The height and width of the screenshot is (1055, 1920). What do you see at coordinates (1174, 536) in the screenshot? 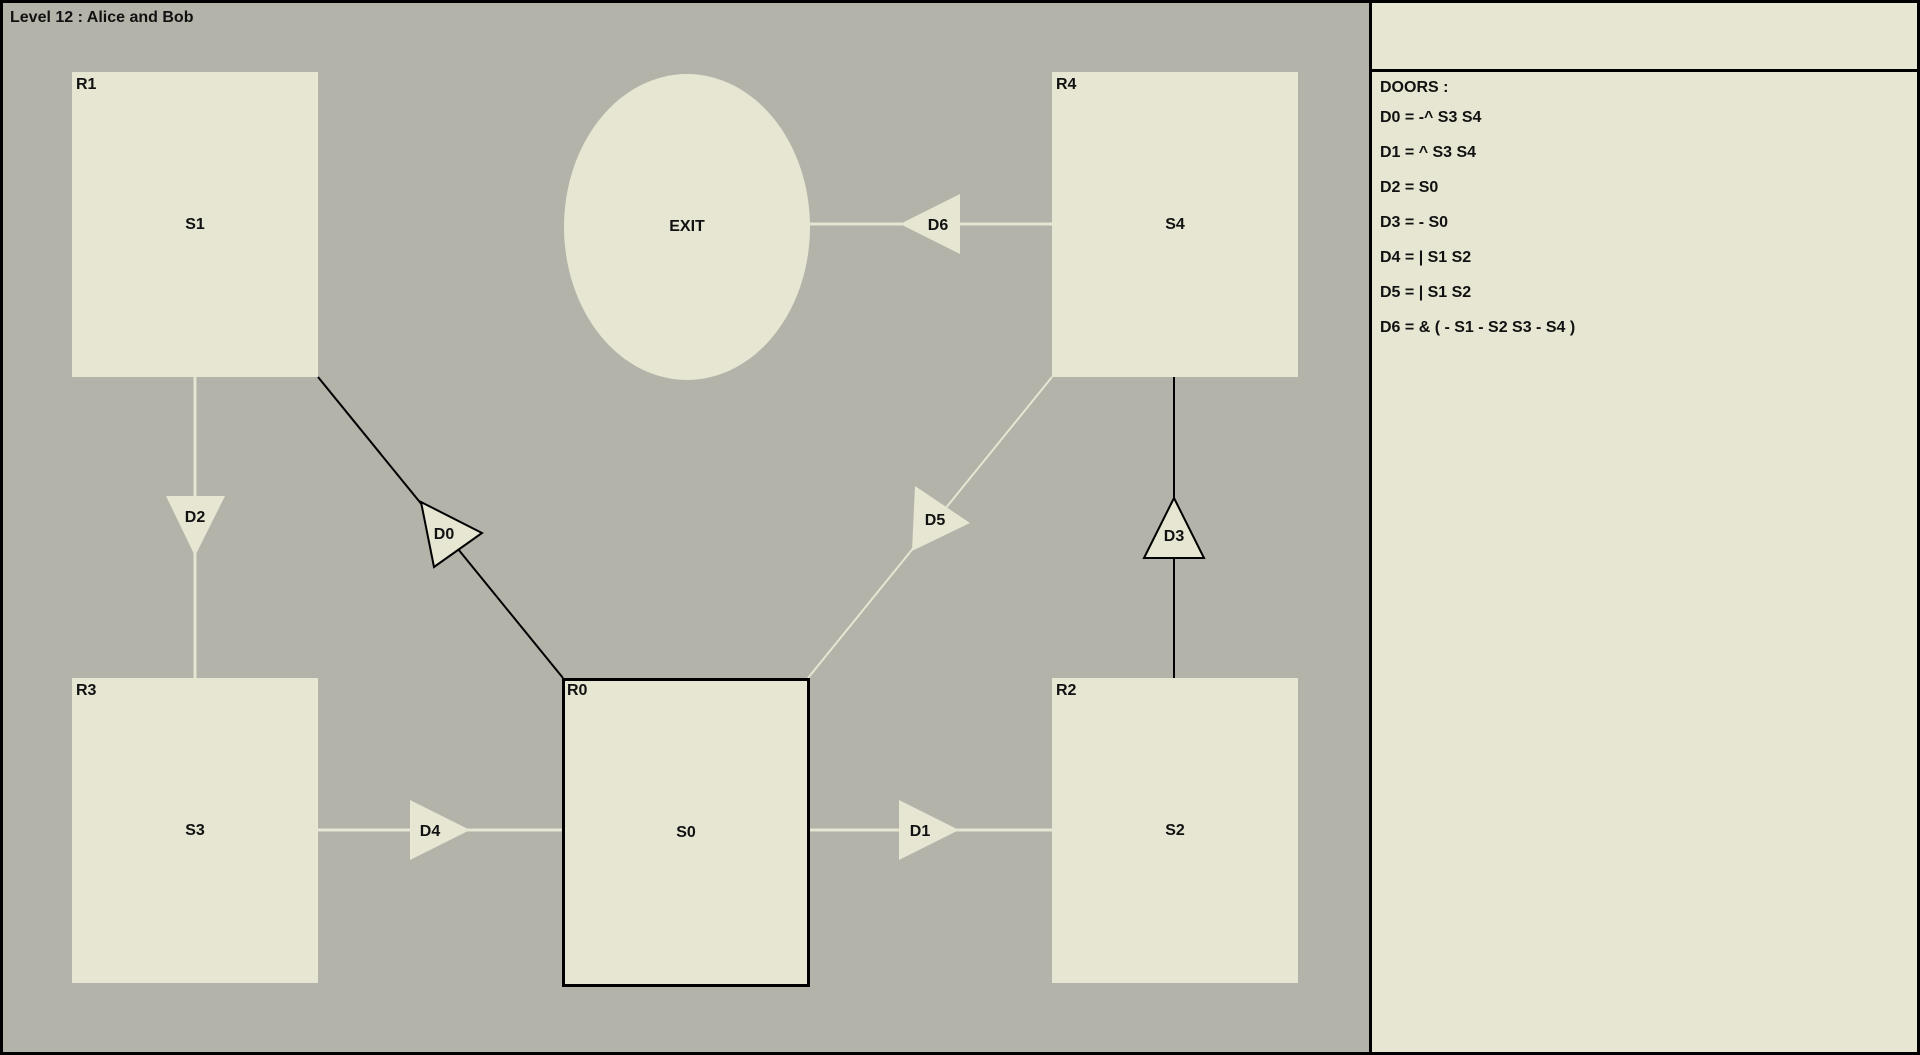
I see `svg-text: D3` at bounding box center [1174, 536].